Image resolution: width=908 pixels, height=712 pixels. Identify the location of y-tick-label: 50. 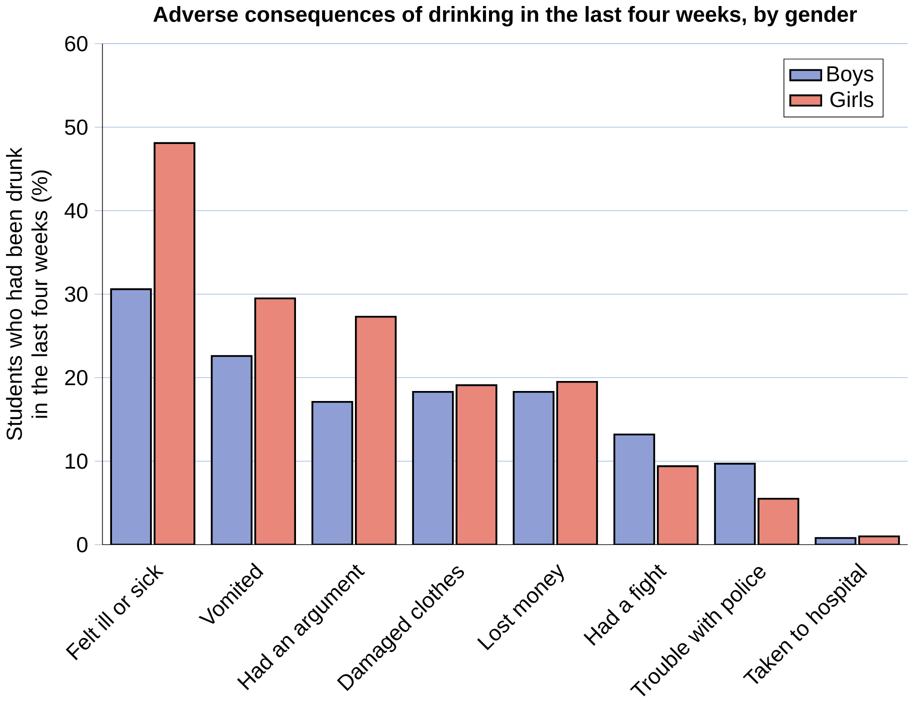
(76, 127).